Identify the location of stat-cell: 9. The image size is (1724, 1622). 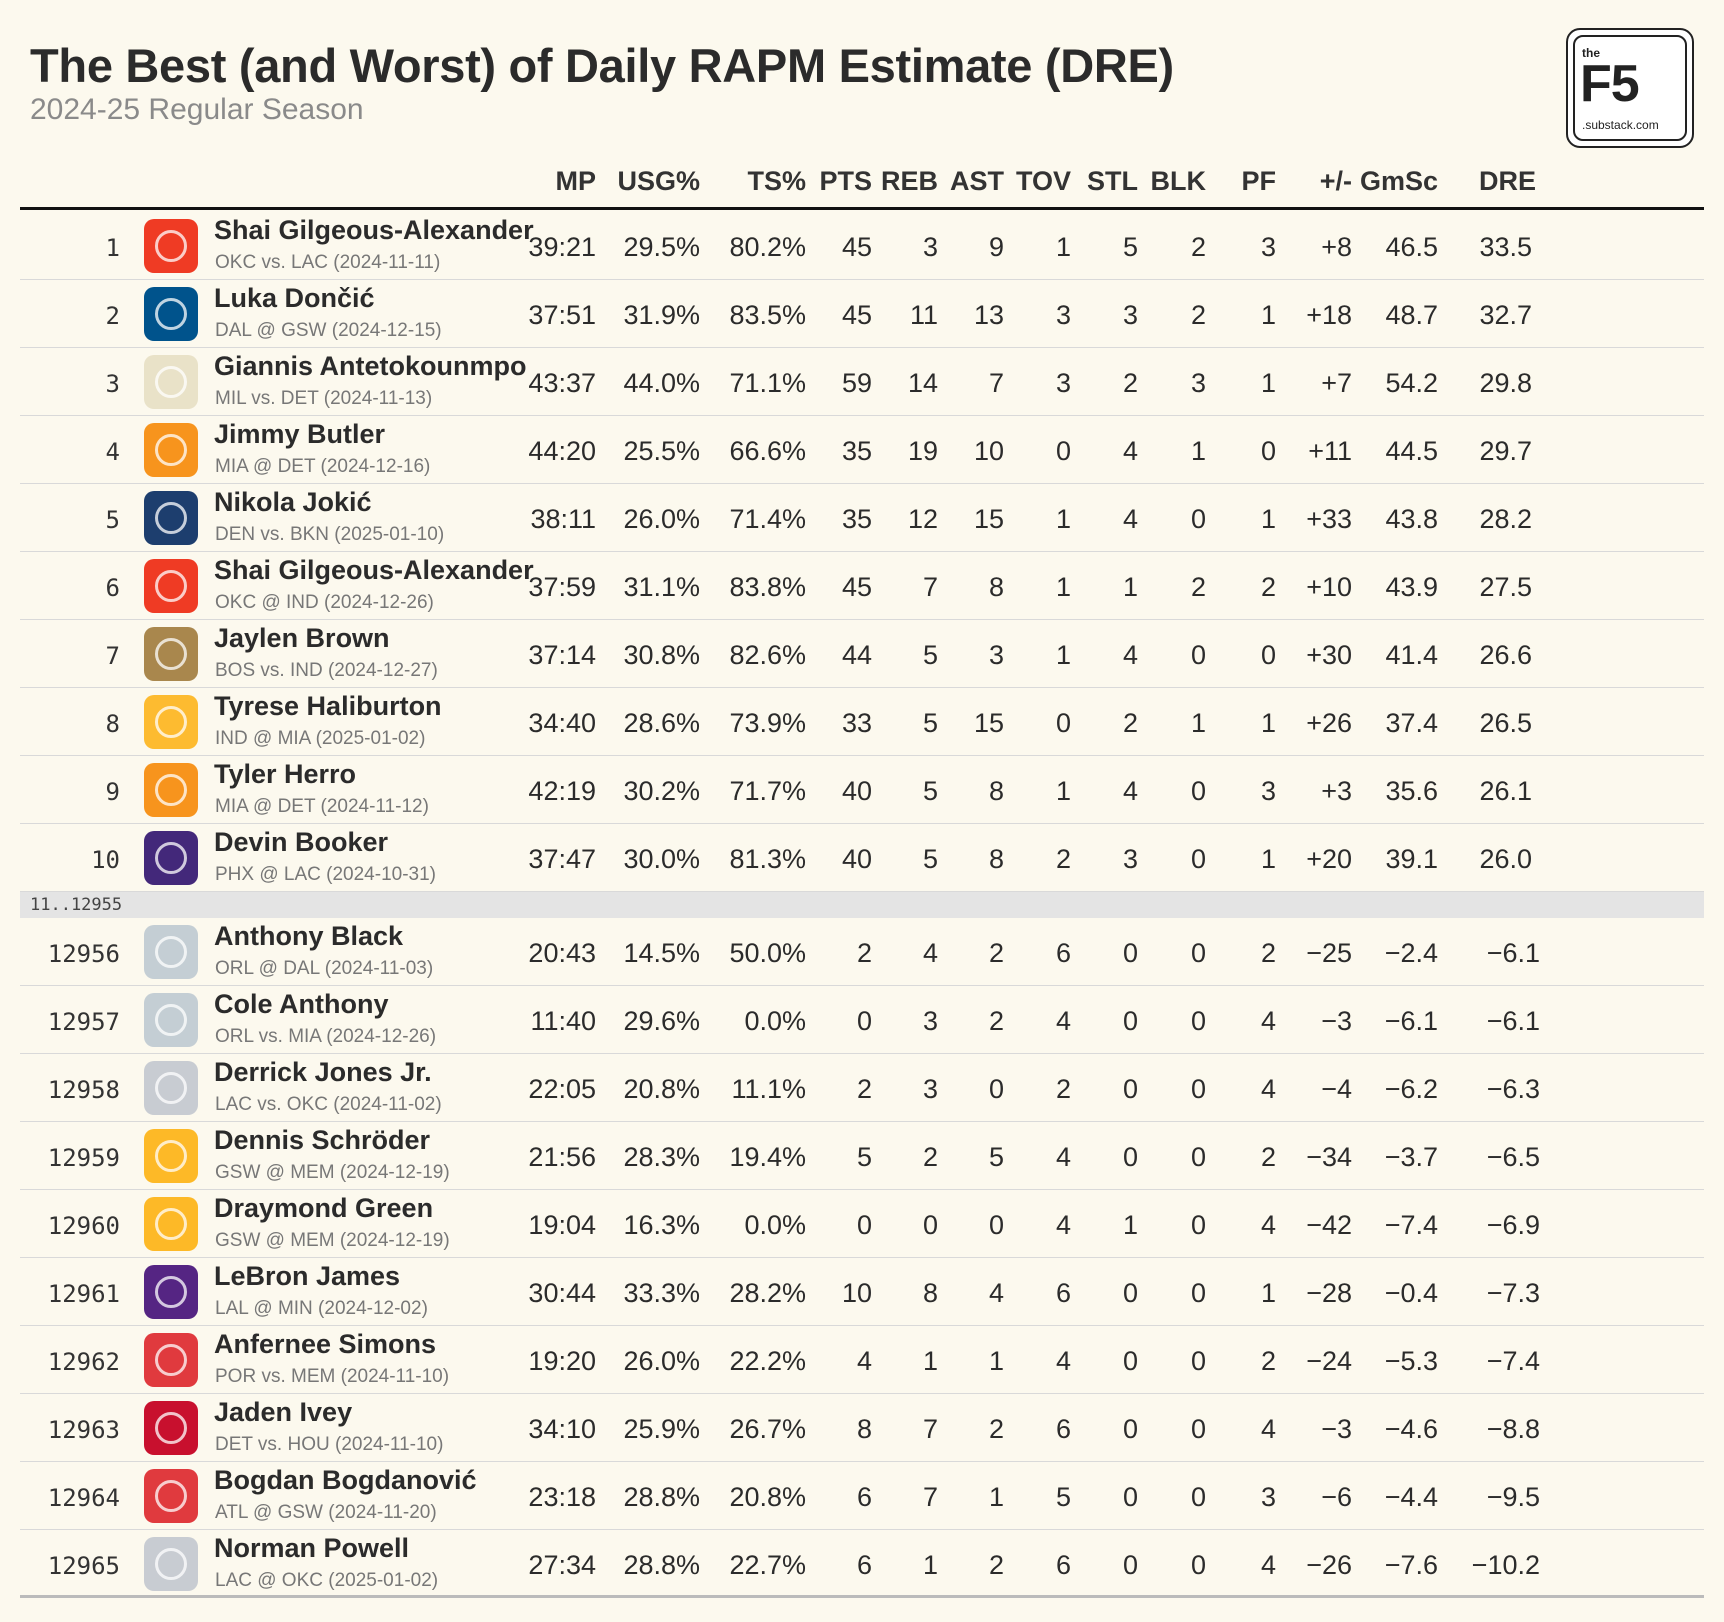
(996, 247).